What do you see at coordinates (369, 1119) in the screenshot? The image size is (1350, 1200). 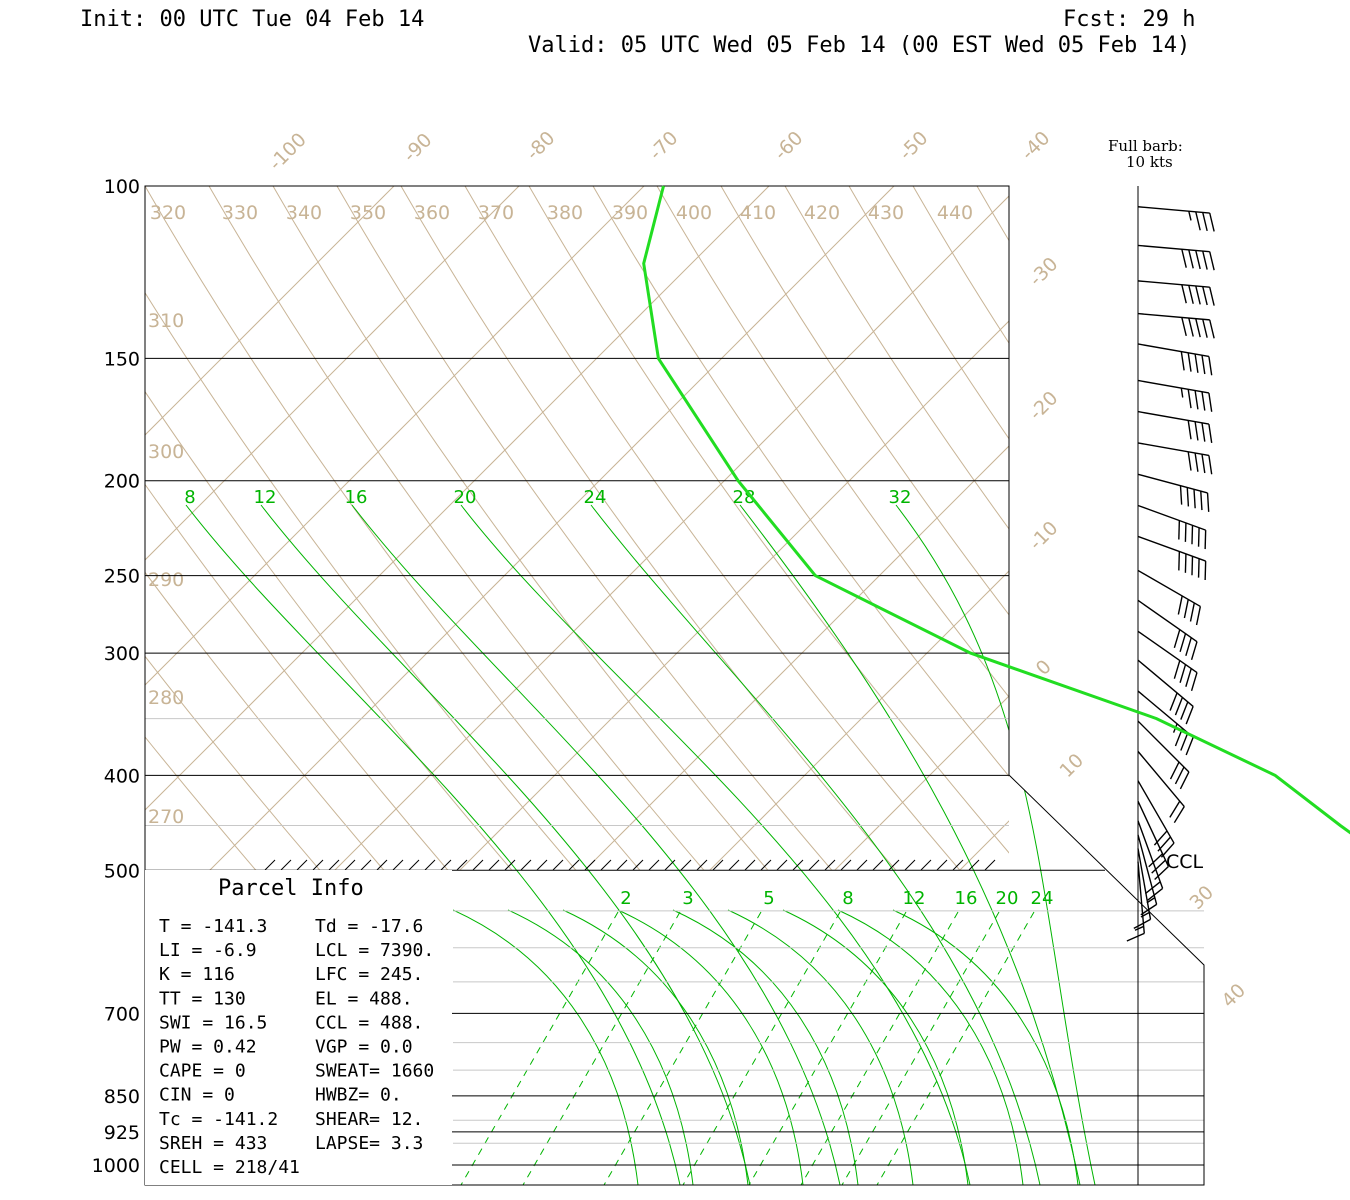 I see `parcel-info-right-8: SHEAR= 12.` at bounding box center [369, 1119].